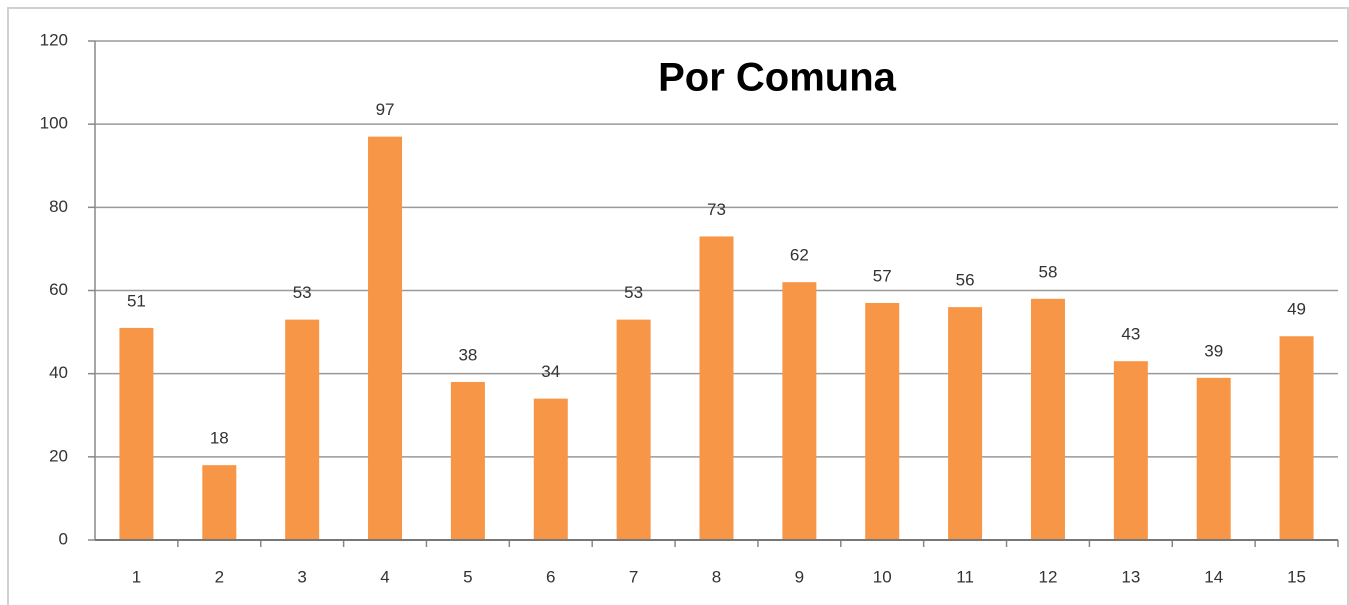 The height and width of the screenshot is (605, 1349). I want to click on y-tick-label: 80, so click(58, 206).